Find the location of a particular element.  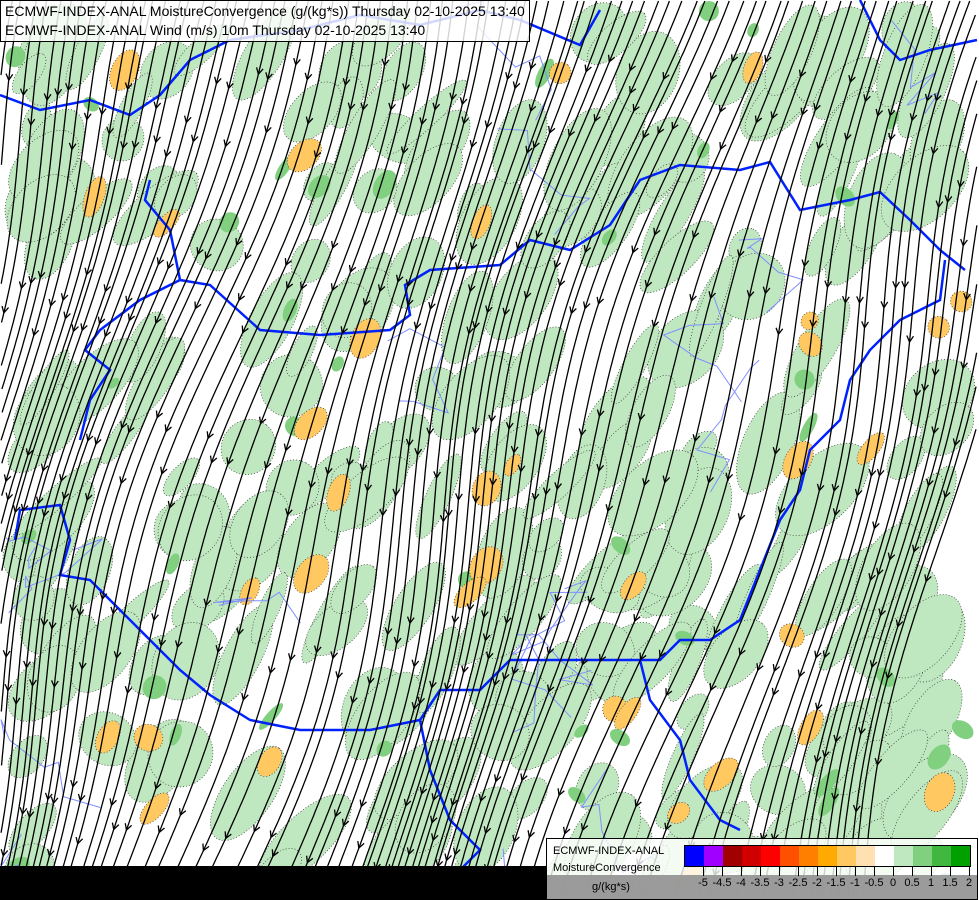

legend-unit: g/(kg*s) is located at coordinates (611, 887).